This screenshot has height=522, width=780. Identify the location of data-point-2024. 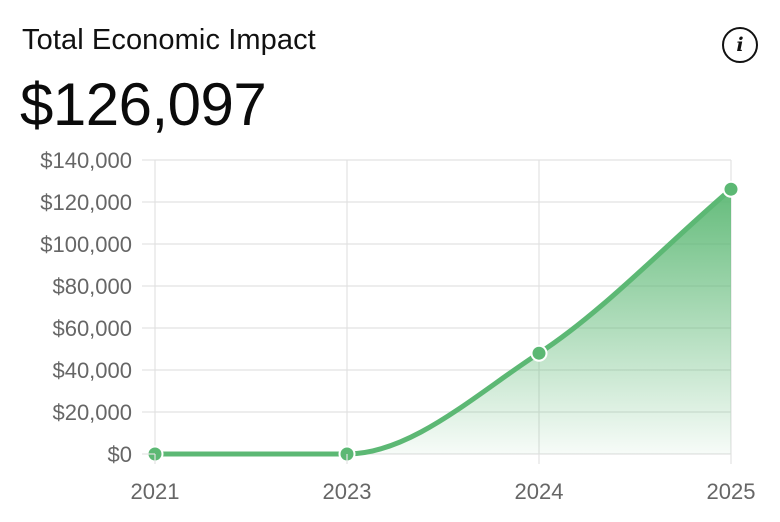
(539, 353).